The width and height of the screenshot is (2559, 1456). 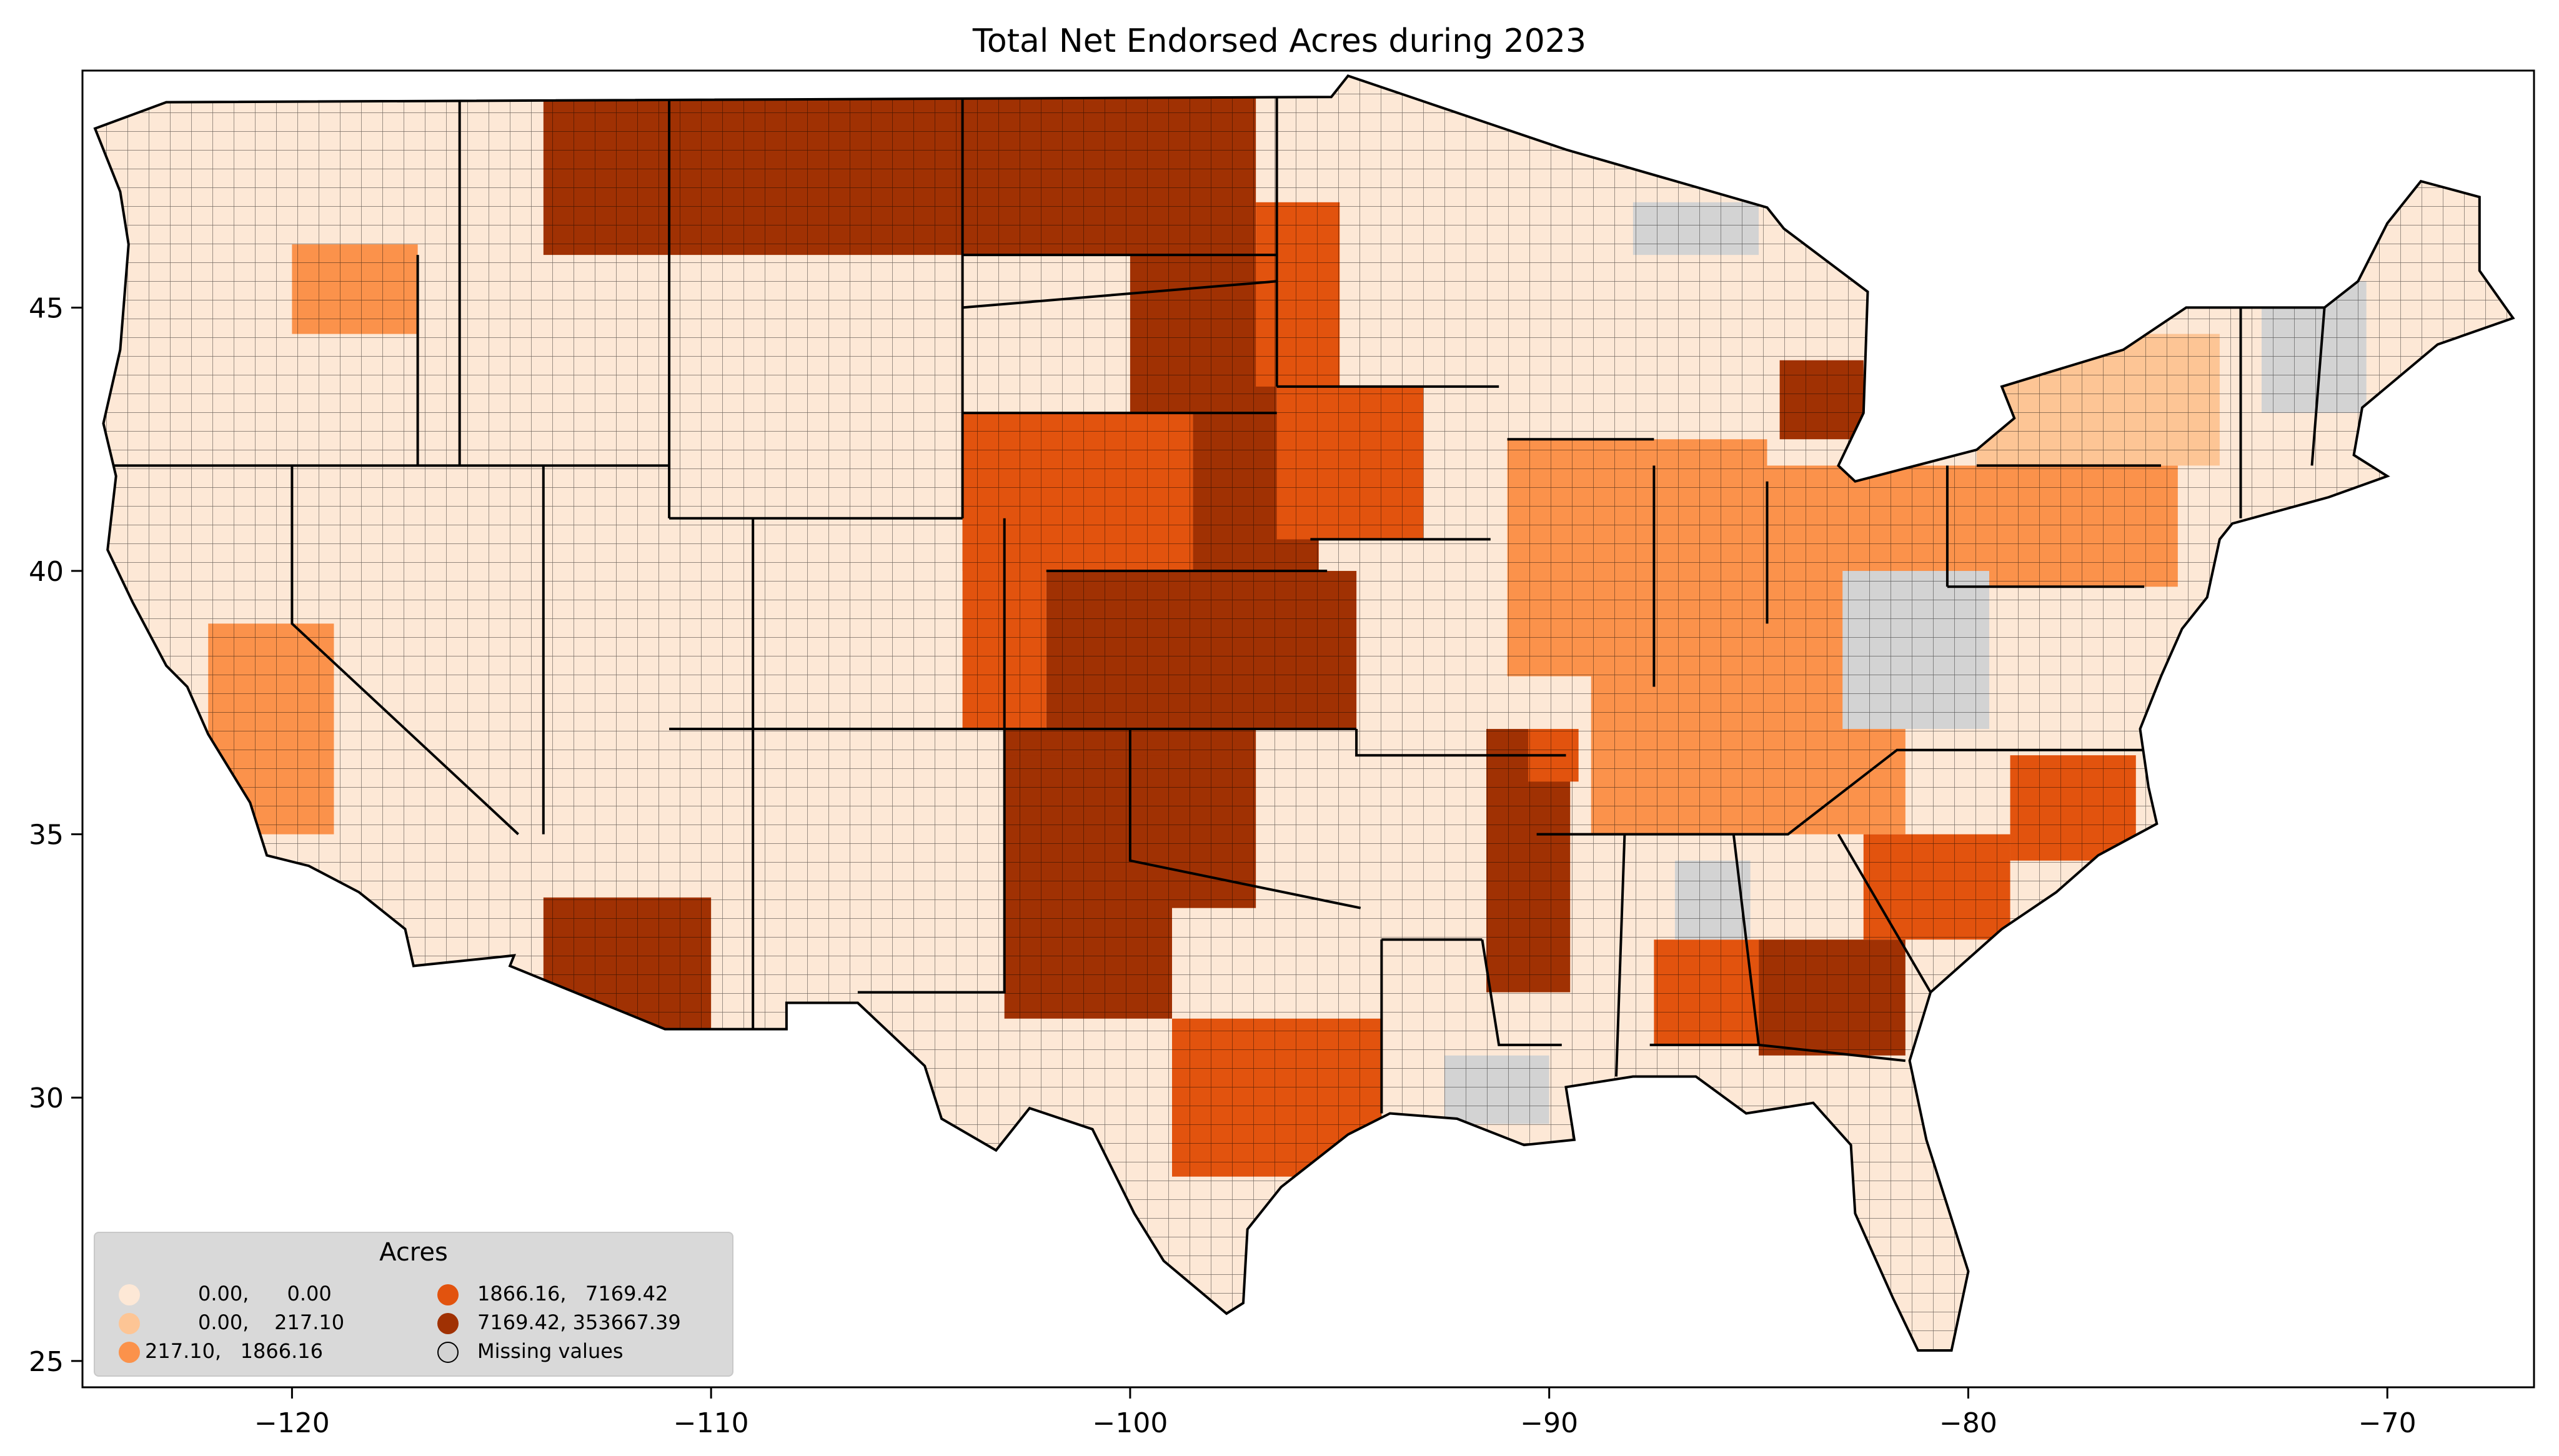 What do you see at coordinates (47, 1362) in the screenshot?
I see `y-tick-label: 25` at bounding box center [47, 1362].